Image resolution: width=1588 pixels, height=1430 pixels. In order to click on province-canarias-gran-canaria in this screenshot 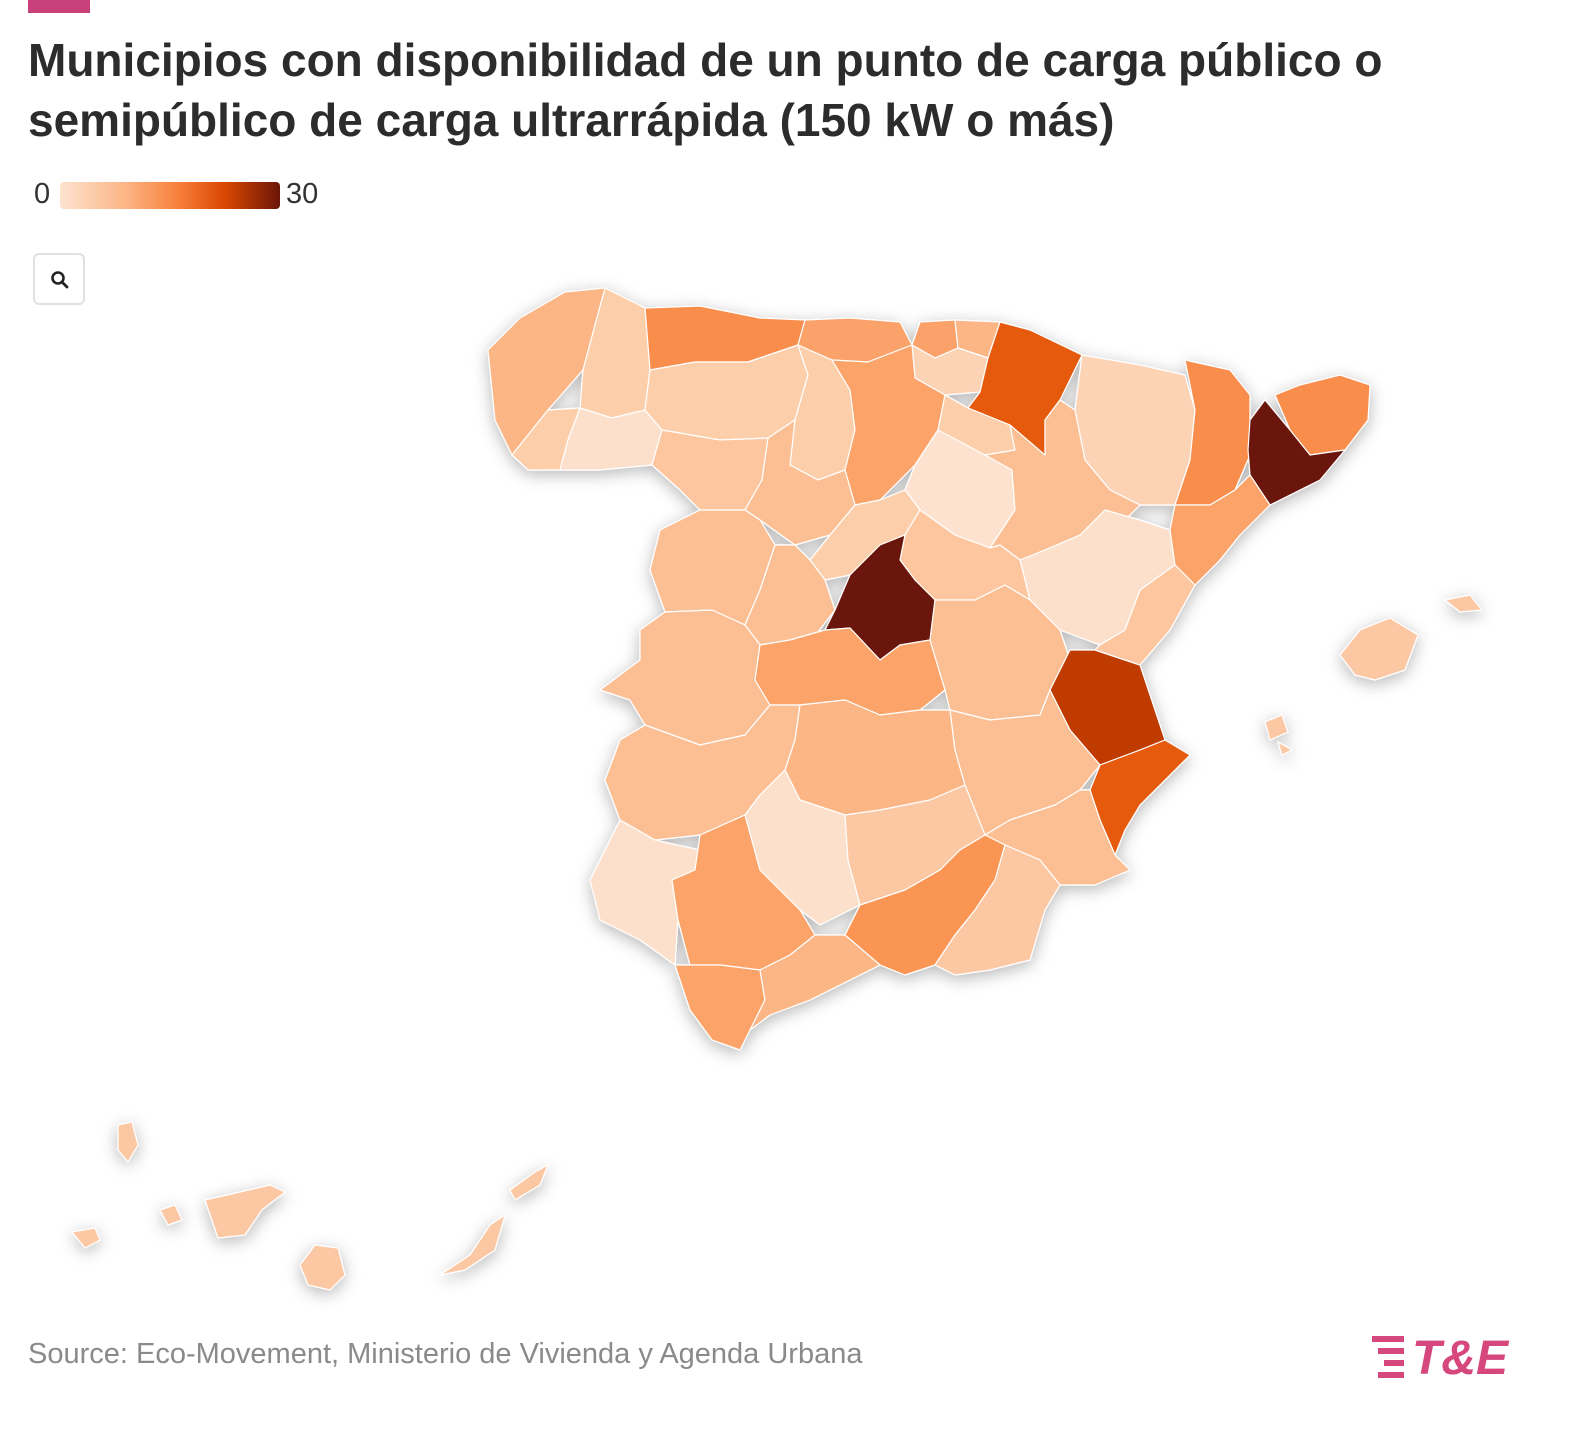, I will do `click(322, 1267)`.